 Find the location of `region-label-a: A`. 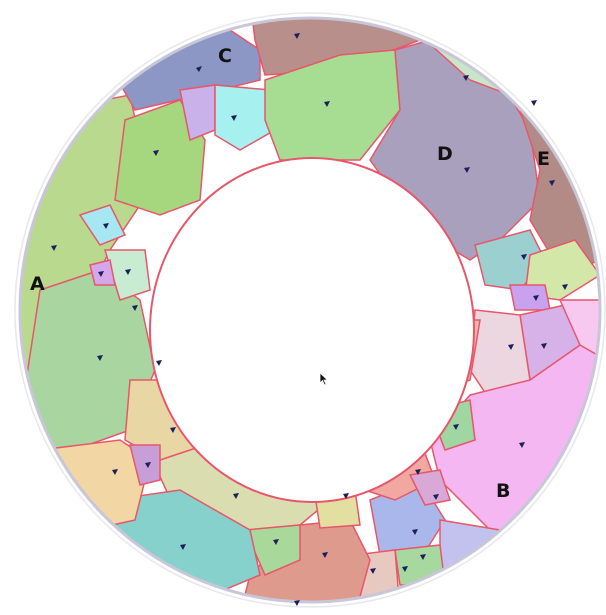

region-label-a: A is located at coordinates (37, 284).